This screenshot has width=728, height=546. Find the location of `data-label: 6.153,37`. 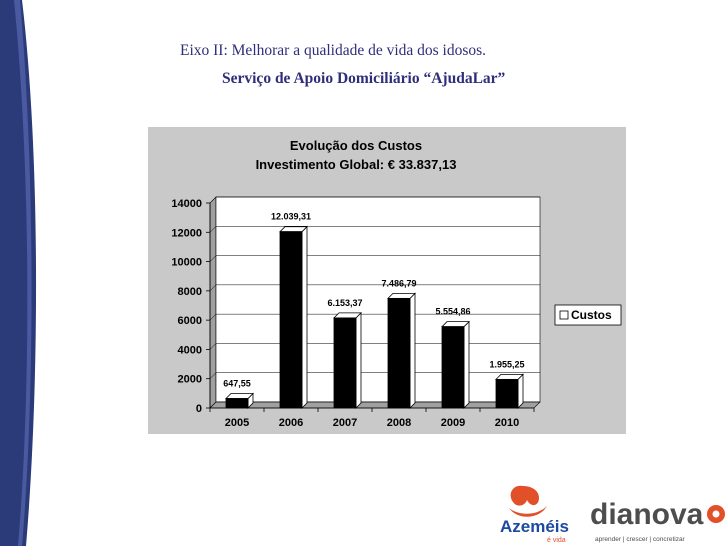

data-label: 6.153,37 is located at coordinates (344, 303).